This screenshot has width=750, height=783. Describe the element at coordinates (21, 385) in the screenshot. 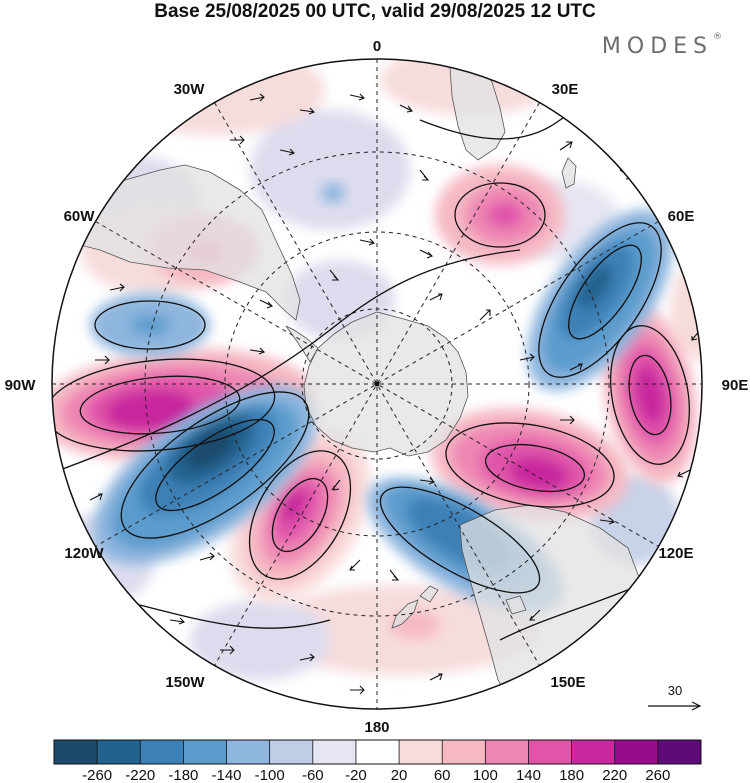

I see `lon-label-90w: 90W` at that location.